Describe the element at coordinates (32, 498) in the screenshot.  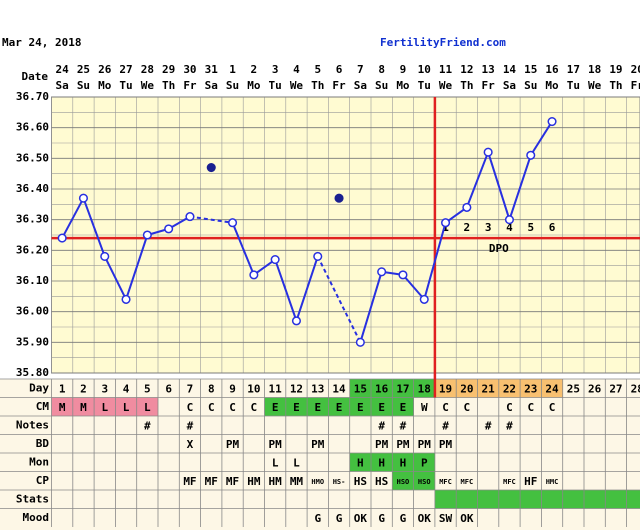
I see `row-label: Stats` at that location.